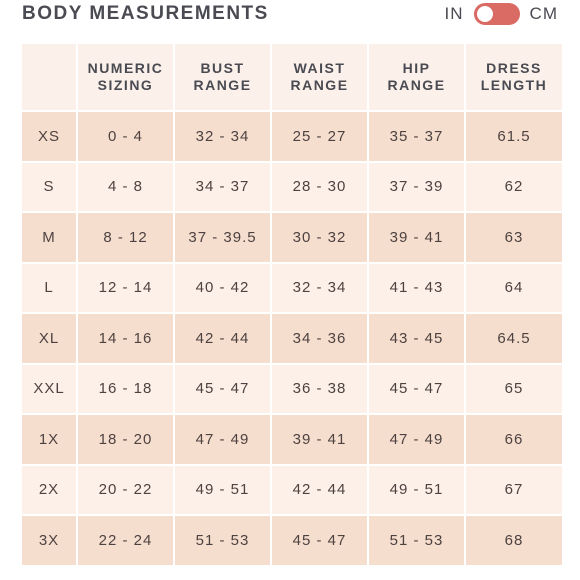  I want to click on dress-length-cell: 66, so click(514, 439).